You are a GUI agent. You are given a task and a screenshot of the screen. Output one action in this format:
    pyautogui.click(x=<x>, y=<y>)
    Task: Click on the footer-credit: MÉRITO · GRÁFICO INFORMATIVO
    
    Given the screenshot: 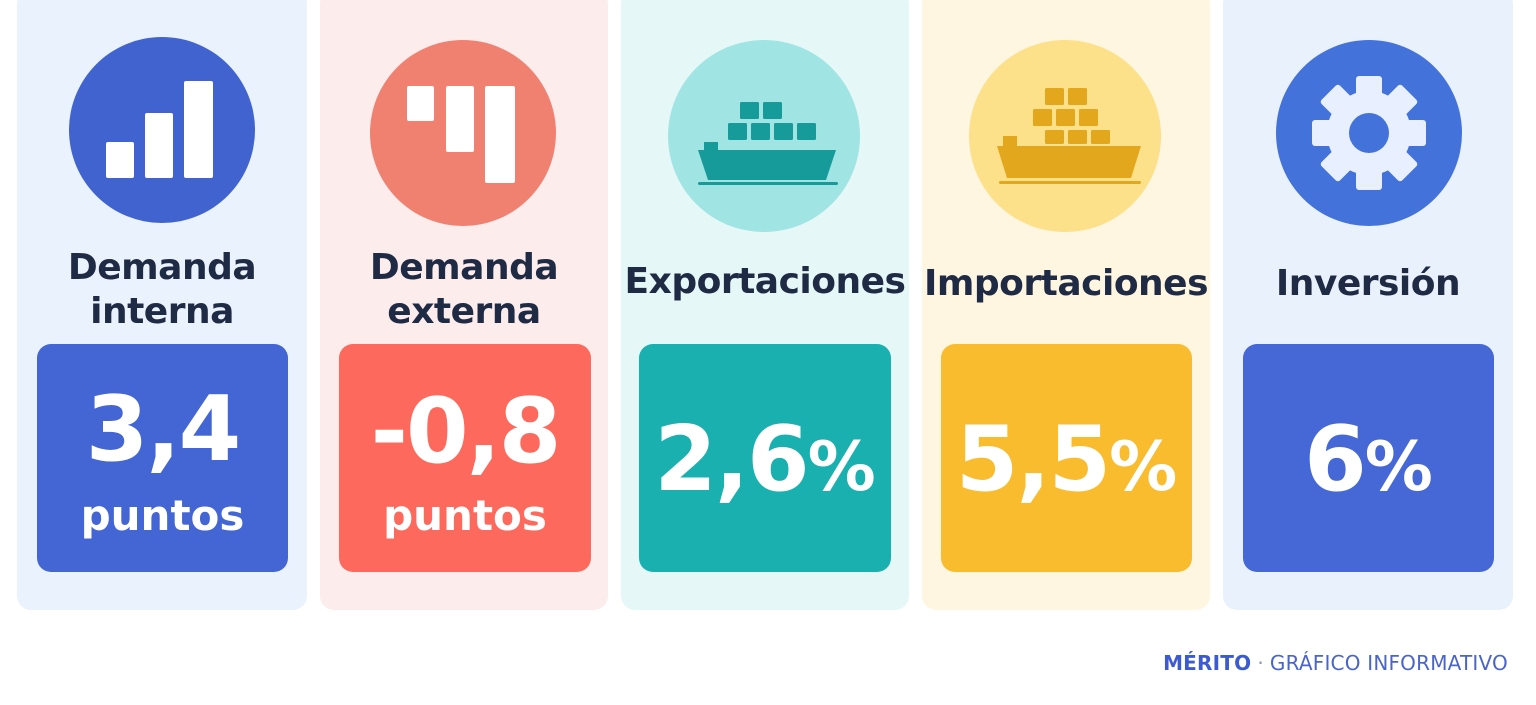 What is the action you would take?
    pyautogui.click(x=1335, y=663)
    